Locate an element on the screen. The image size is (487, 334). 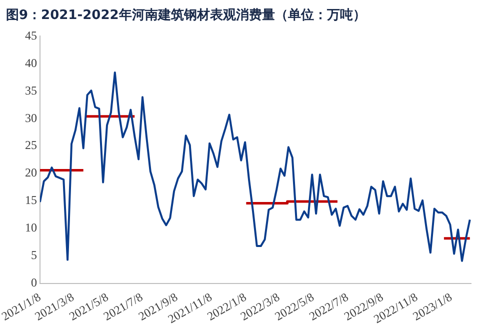
y-tick-label: 25 is located at coordinates (30, 145).